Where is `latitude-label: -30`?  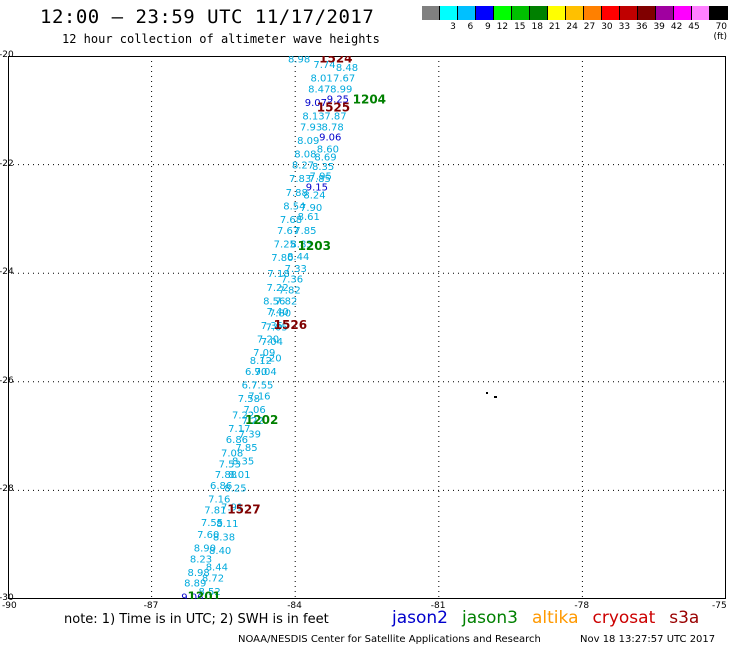
latitude-label: -30 is located at coordinates (7, 598).